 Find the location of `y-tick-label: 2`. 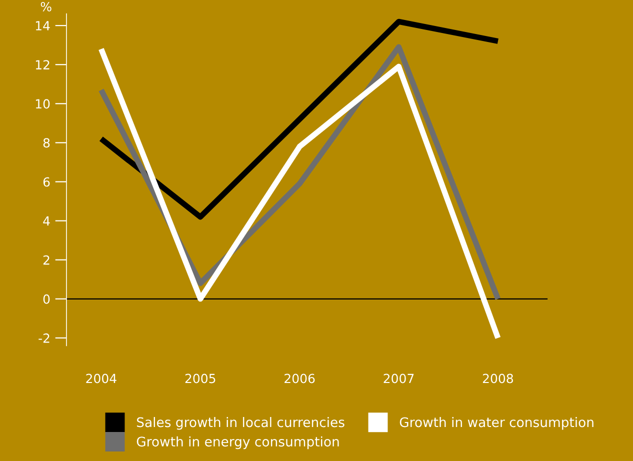

y-tick-label: 2 is located at coordinates (46, 260).